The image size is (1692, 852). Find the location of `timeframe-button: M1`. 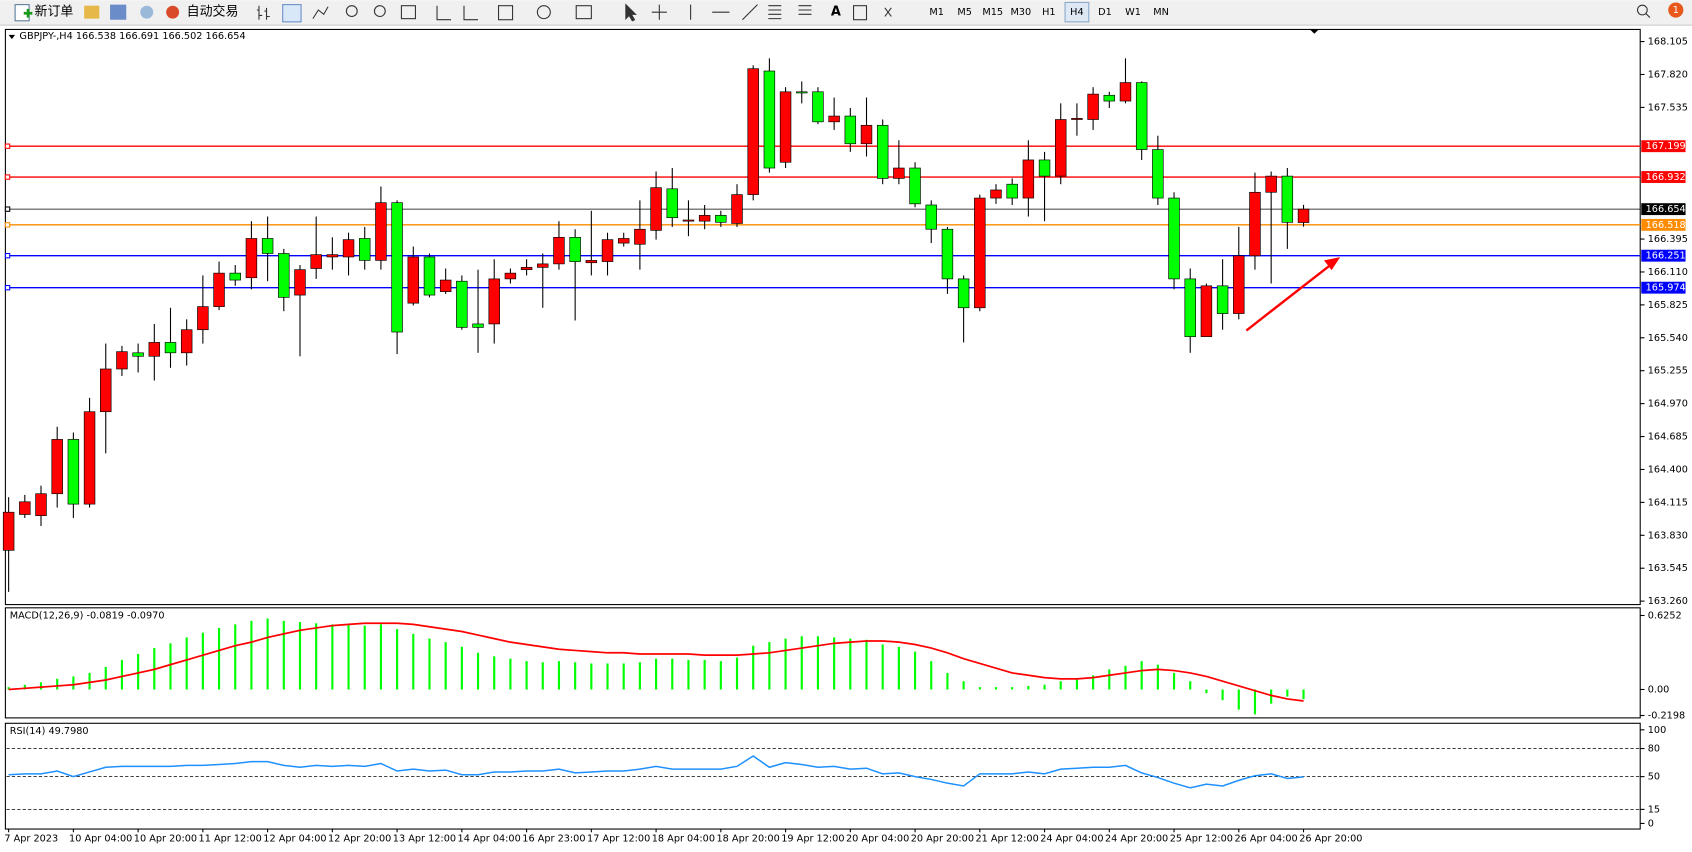

timeframe-button: M1 is located at coordinates (936, 12).